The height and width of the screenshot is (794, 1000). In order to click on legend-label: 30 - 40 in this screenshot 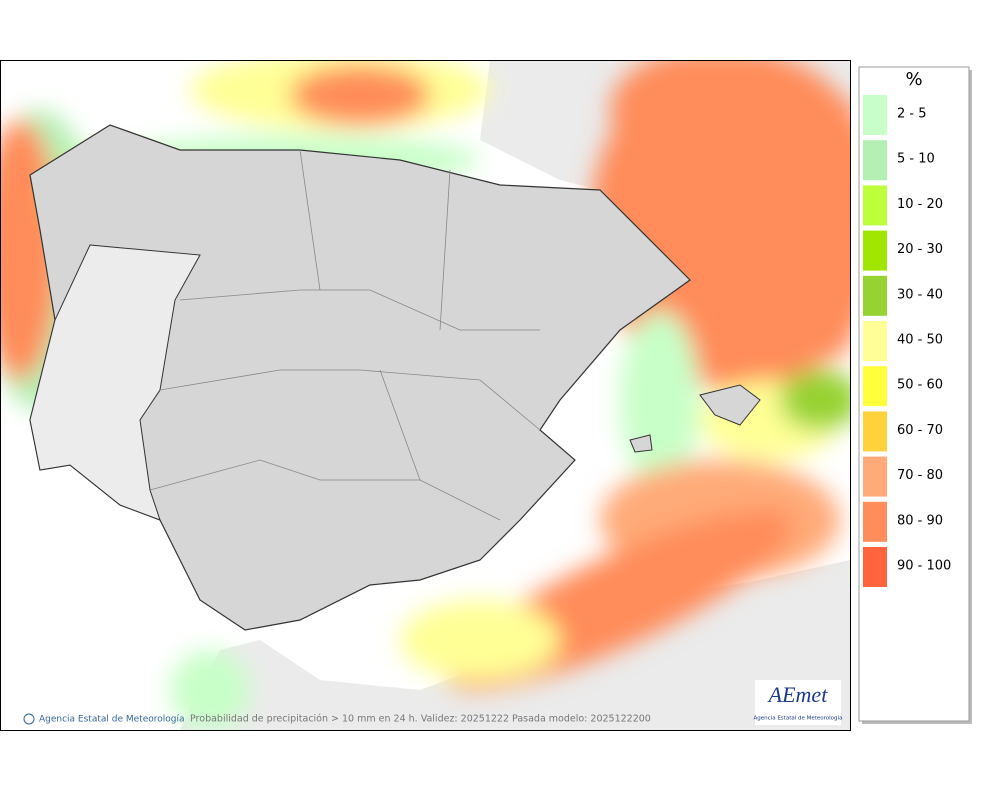, I will do `click(920, 294)`.